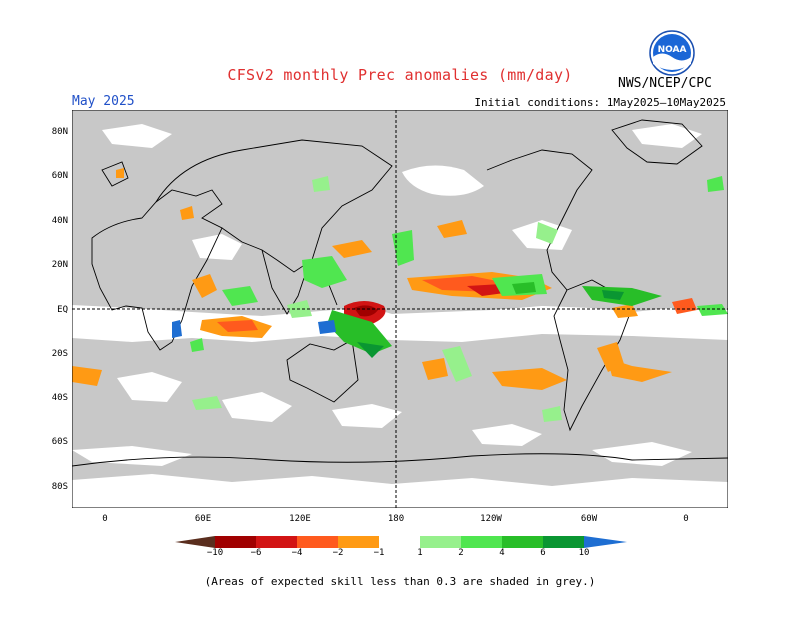  What do you see at coordinates (203, 519) in the screenshot?
I see `lon-label: 60E` at bounding box center [203, 519].